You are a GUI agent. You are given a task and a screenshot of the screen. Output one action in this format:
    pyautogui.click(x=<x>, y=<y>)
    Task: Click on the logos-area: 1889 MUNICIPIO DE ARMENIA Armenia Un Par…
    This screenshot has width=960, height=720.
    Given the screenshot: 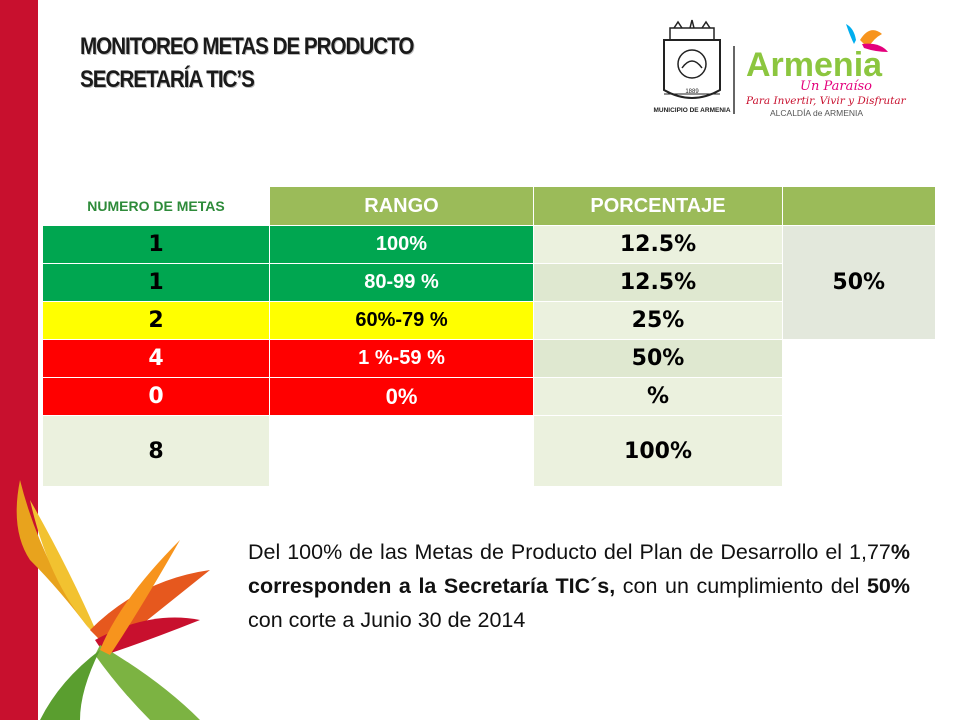 What is the action you would take?
    pyautogui.click(x=780, y=70)
    